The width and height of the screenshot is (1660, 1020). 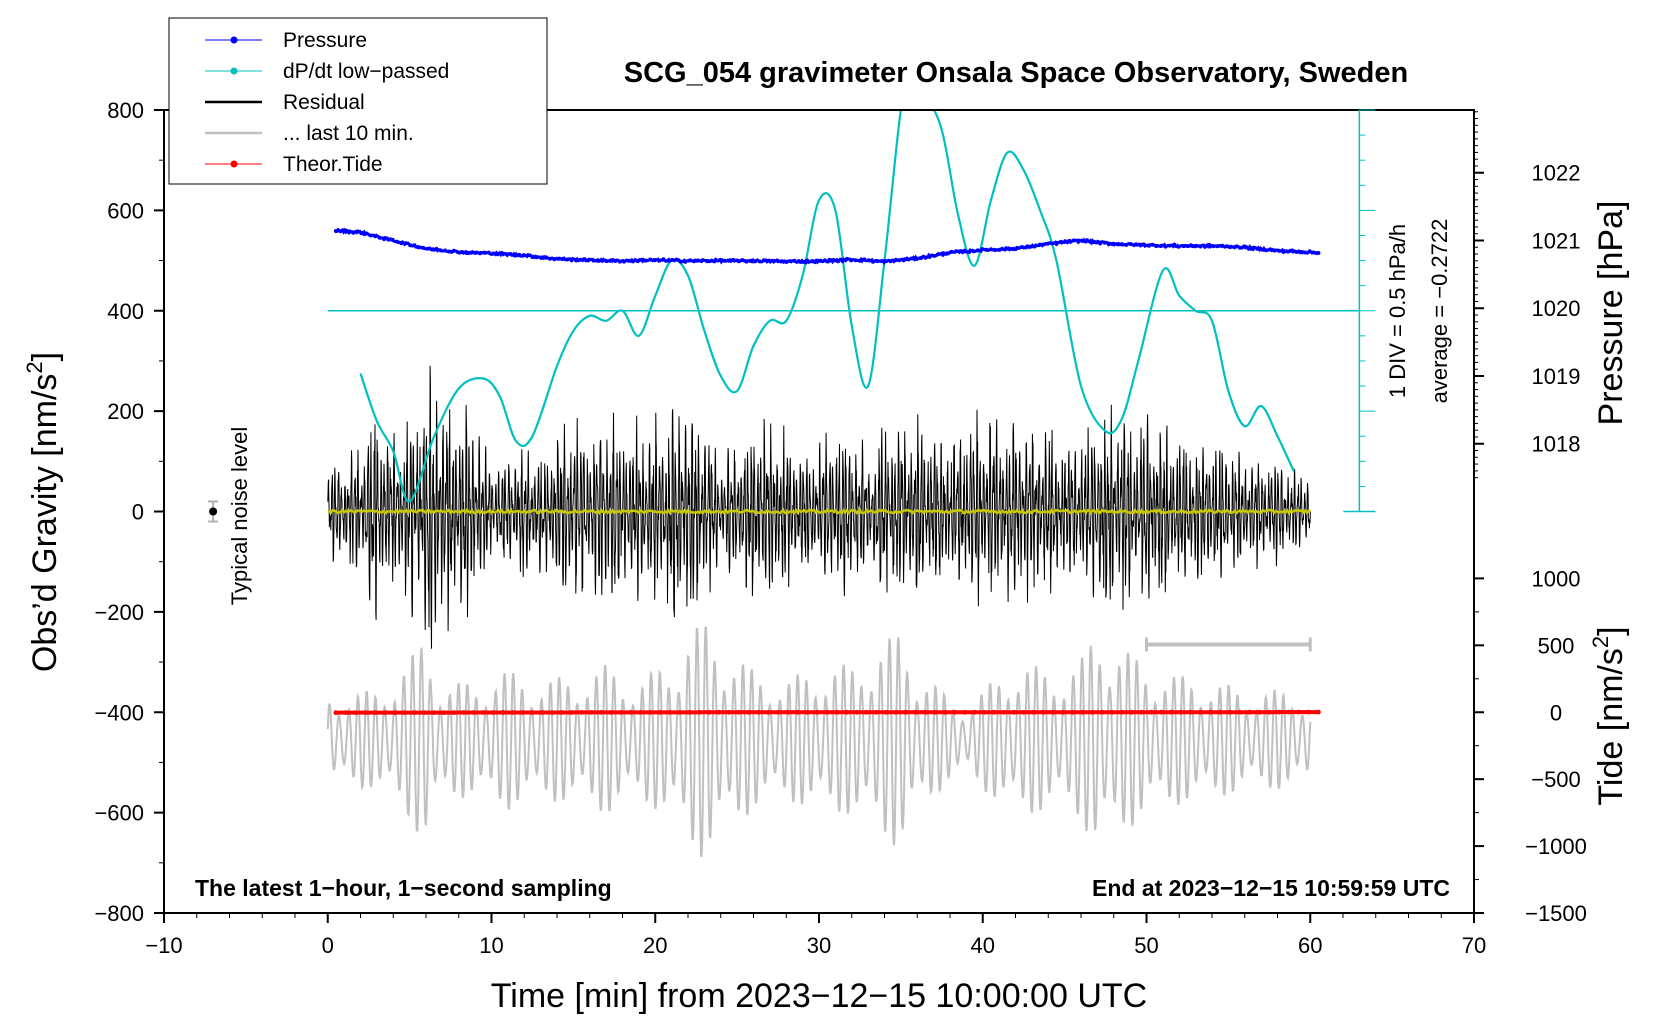 What do you see at coordinates (1556, 308) in the screenshot?
I see `pressure-tick-label: 1020` at bounding box center [1556, 308].